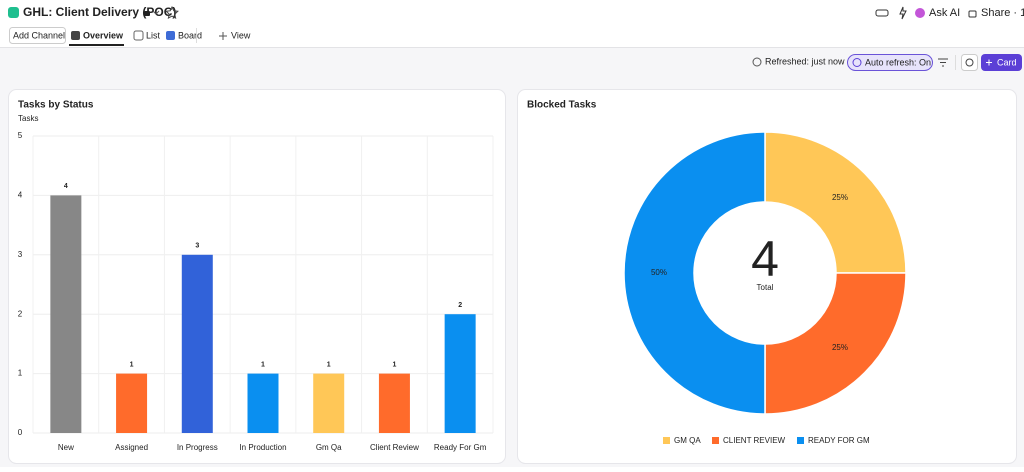  Describe the element at coordinates (460, 447) in the screenshot. I see `x-tick-label: Ready For Gm` at that location.